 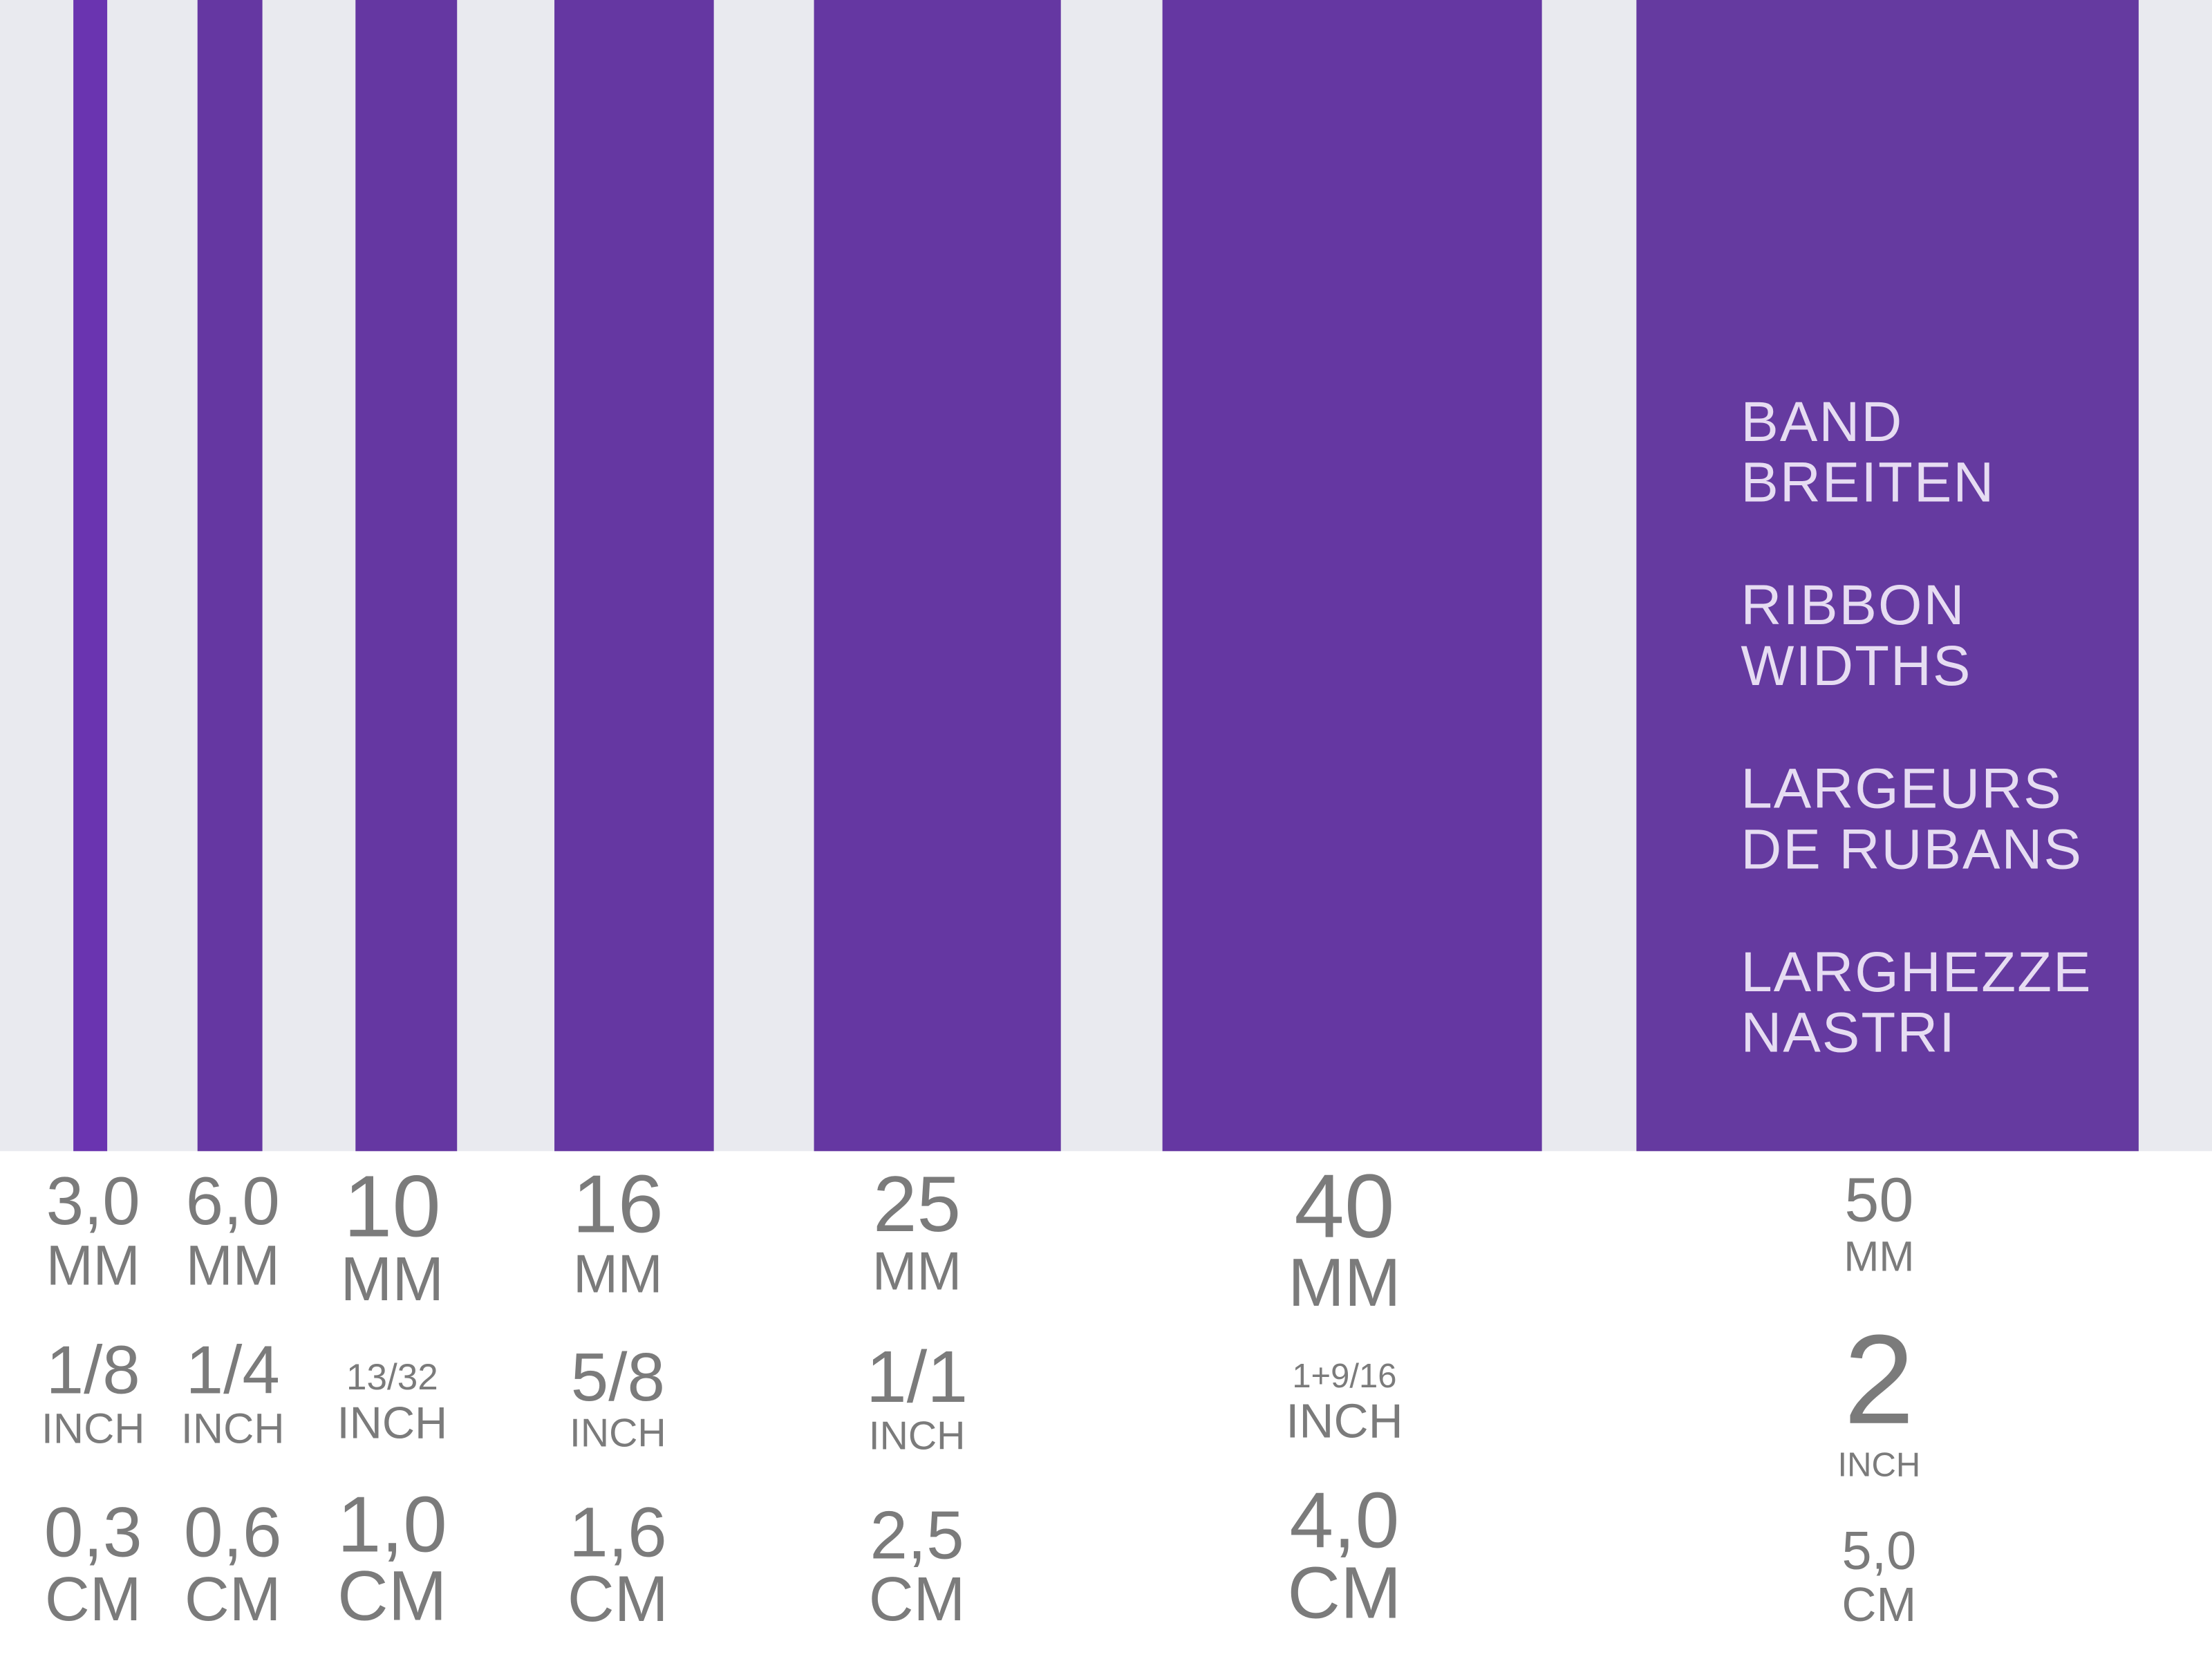 I want to click on title-line: BAND, so click(x=1822, y=422).